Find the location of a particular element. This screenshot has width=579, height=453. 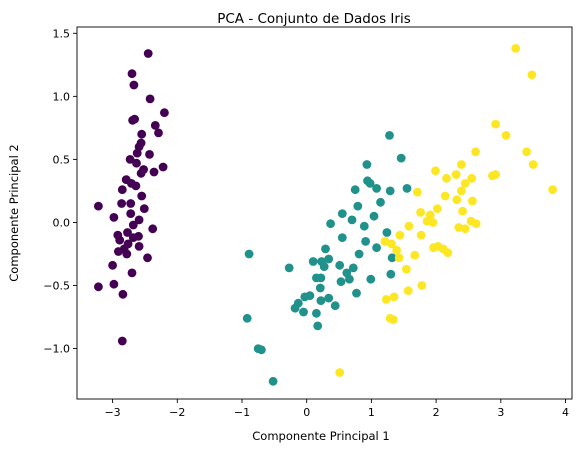

x-tick-label: 0 is located at coordinates (306, 412).